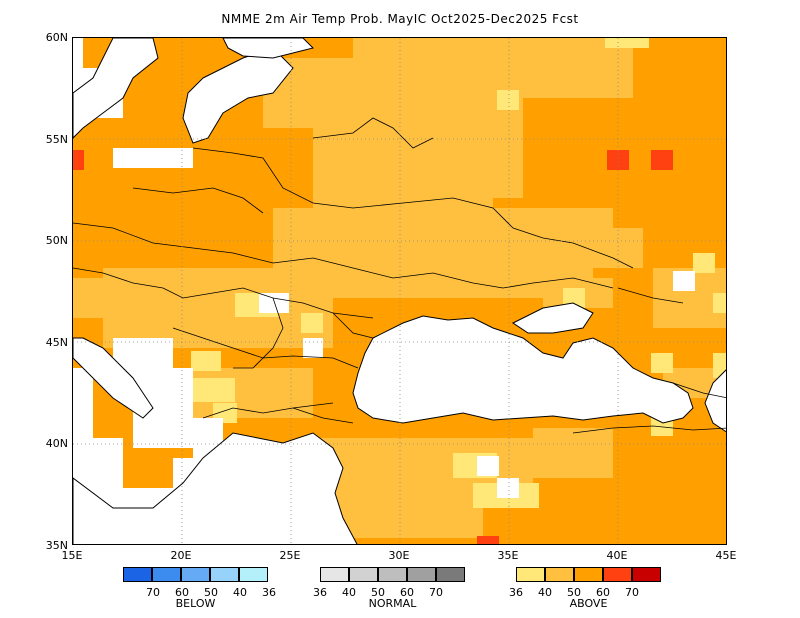 This screenshot has width=800, height=618. What do you see at coordinates (516, 592) in the screenshot?
I see `legend-above-tick: 36` at bounding box center [516, 592].